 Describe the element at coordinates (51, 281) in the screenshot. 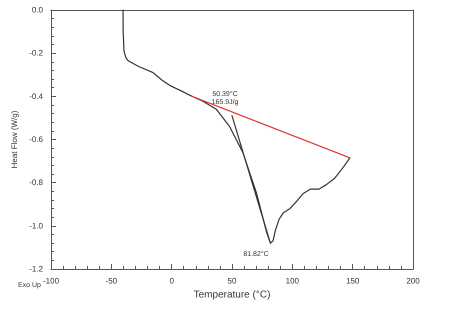

I see `x-tick-label: -100` at that location.